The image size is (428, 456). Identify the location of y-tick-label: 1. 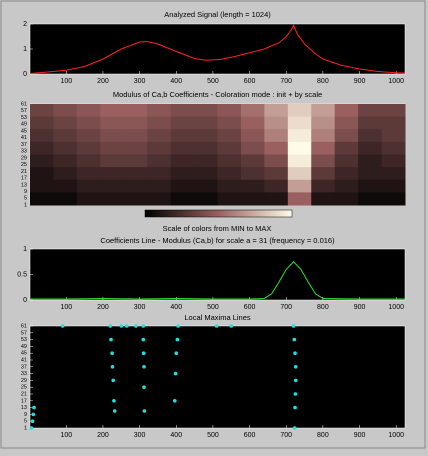
(25, 249).